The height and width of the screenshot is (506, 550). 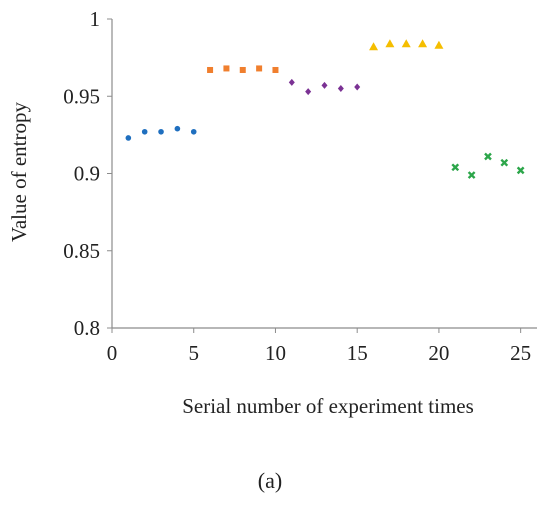 What do you see at coordinates (520, 353) in the screenshot?
I see `x-tick-label: 25` at bounding box center [520, 353].